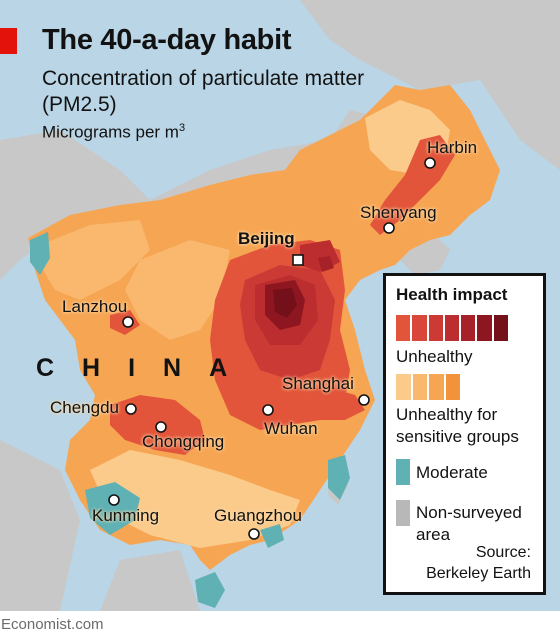 The height and width of the screenshot is (643, 560). Describe the element at coordinates (177, 290) in the screenshot. I see `zone-sensitive-mid-center` at that location.